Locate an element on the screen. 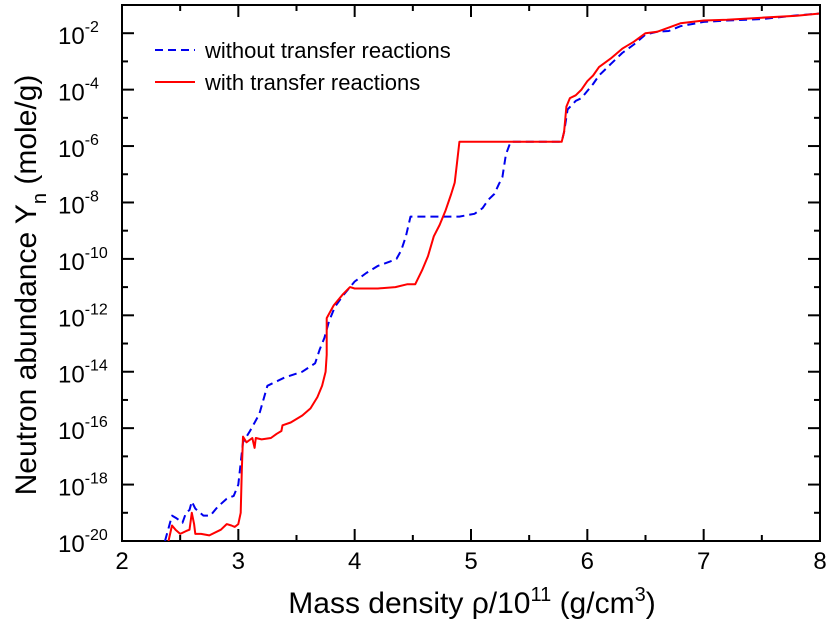 The width and height of the screenshot is (830, 624). legend-label-without-transfer: without transfer reactions is located at coordinates (327, 50).